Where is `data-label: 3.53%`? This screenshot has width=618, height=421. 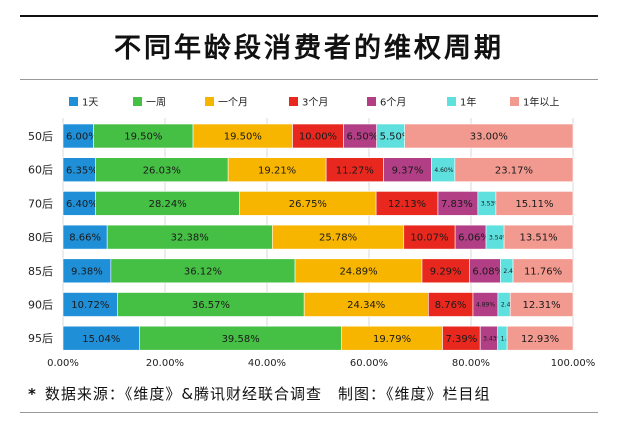 data-label: 3.53% is located at coordinates (490, 204).